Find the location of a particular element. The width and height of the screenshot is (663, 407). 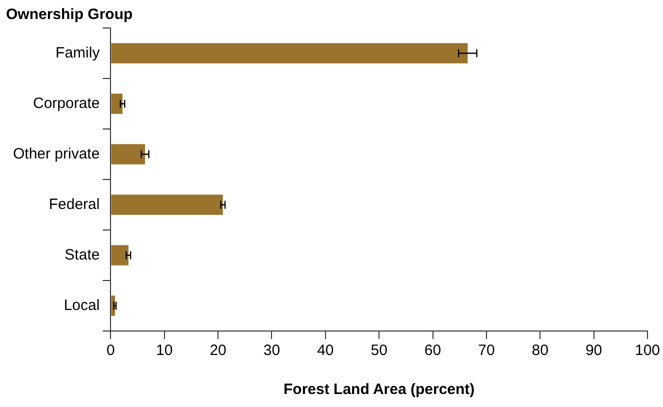

x-tick-label: 30 is located at coordinates (271, 351).